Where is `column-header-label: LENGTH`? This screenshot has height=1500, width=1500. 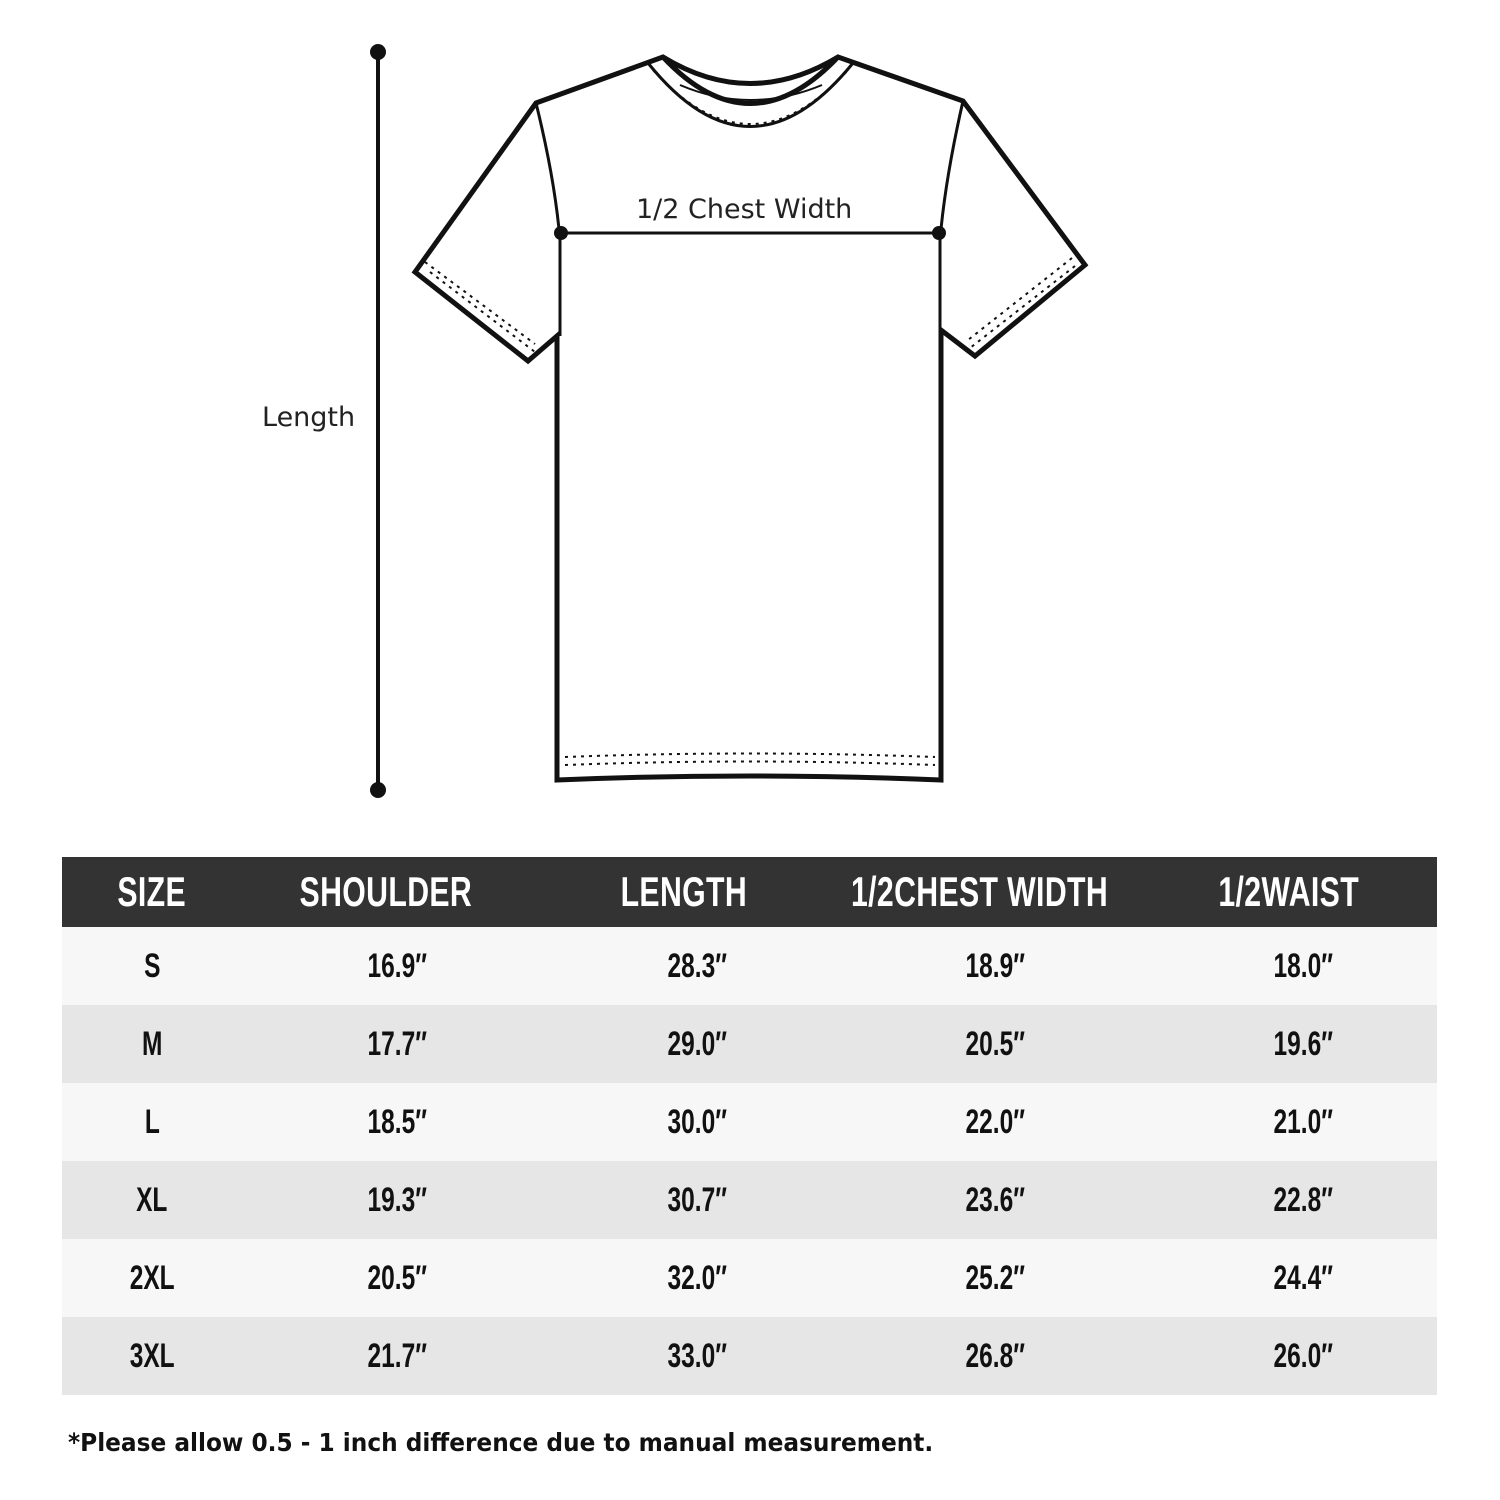 column-header-label: LENGTH is located at coordinates (684, 891).